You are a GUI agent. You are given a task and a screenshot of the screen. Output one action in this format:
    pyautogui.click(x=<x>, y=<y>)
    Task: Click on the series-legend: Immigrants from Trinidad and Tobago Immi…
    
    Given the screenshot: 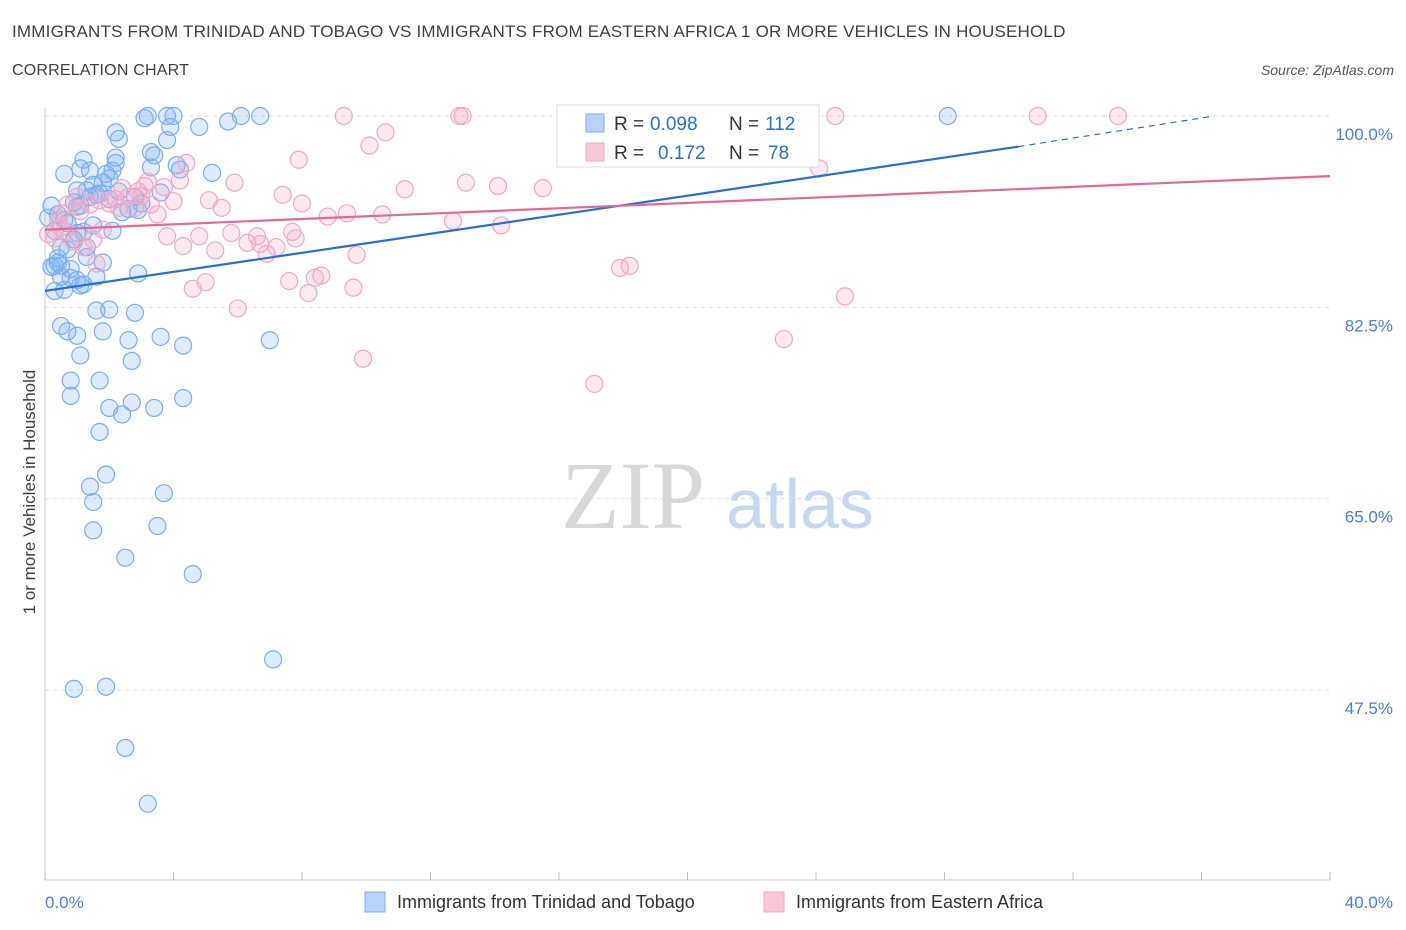 What is the action you would take?
    pyautogui.click(x=704, y=902)
    